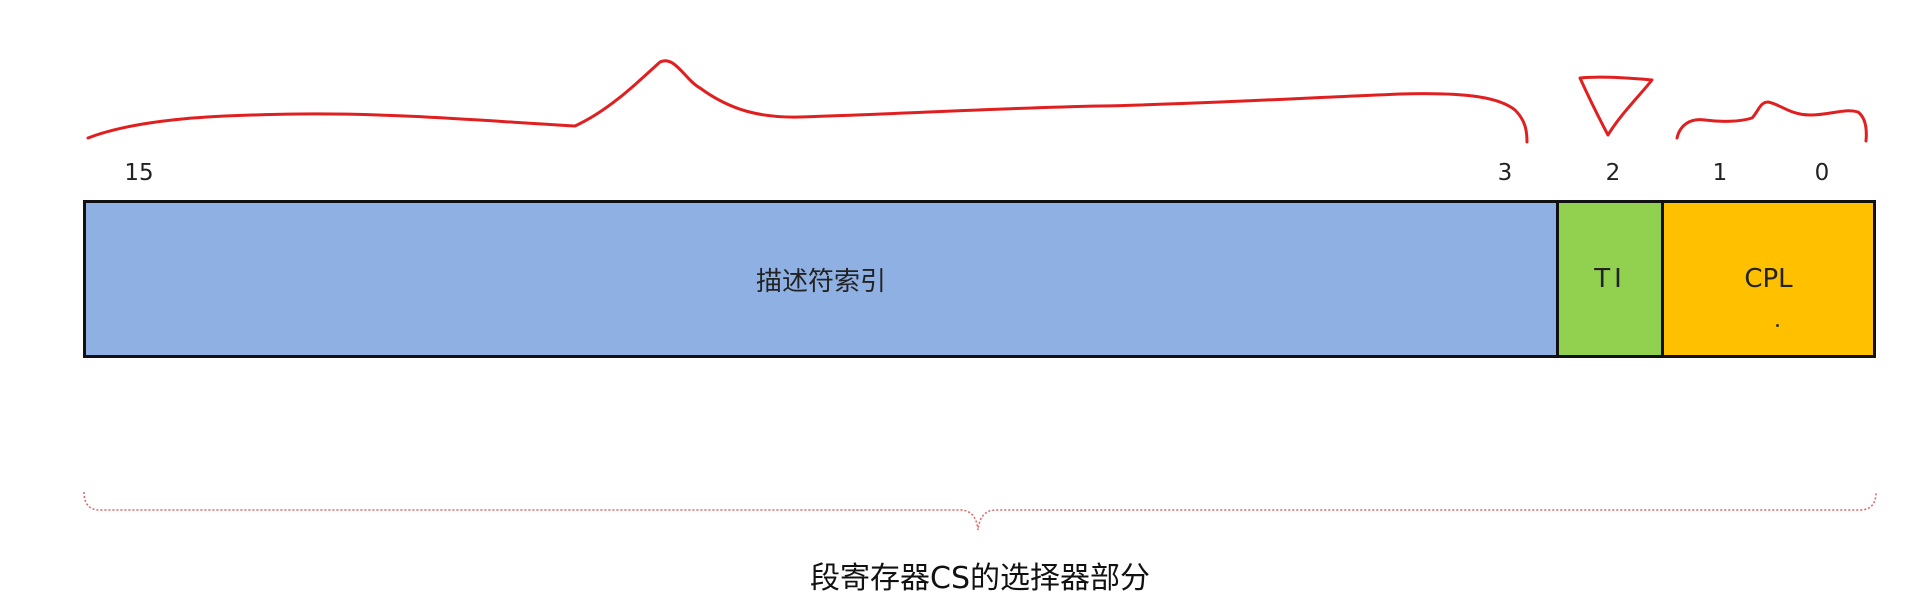 Image resolution: width=1920 pixels, height=614 pixels. What do you see at coordinates (1777, 325) in the screenshot?
I see `cursor-dot` at bounding box center [1777, 325].